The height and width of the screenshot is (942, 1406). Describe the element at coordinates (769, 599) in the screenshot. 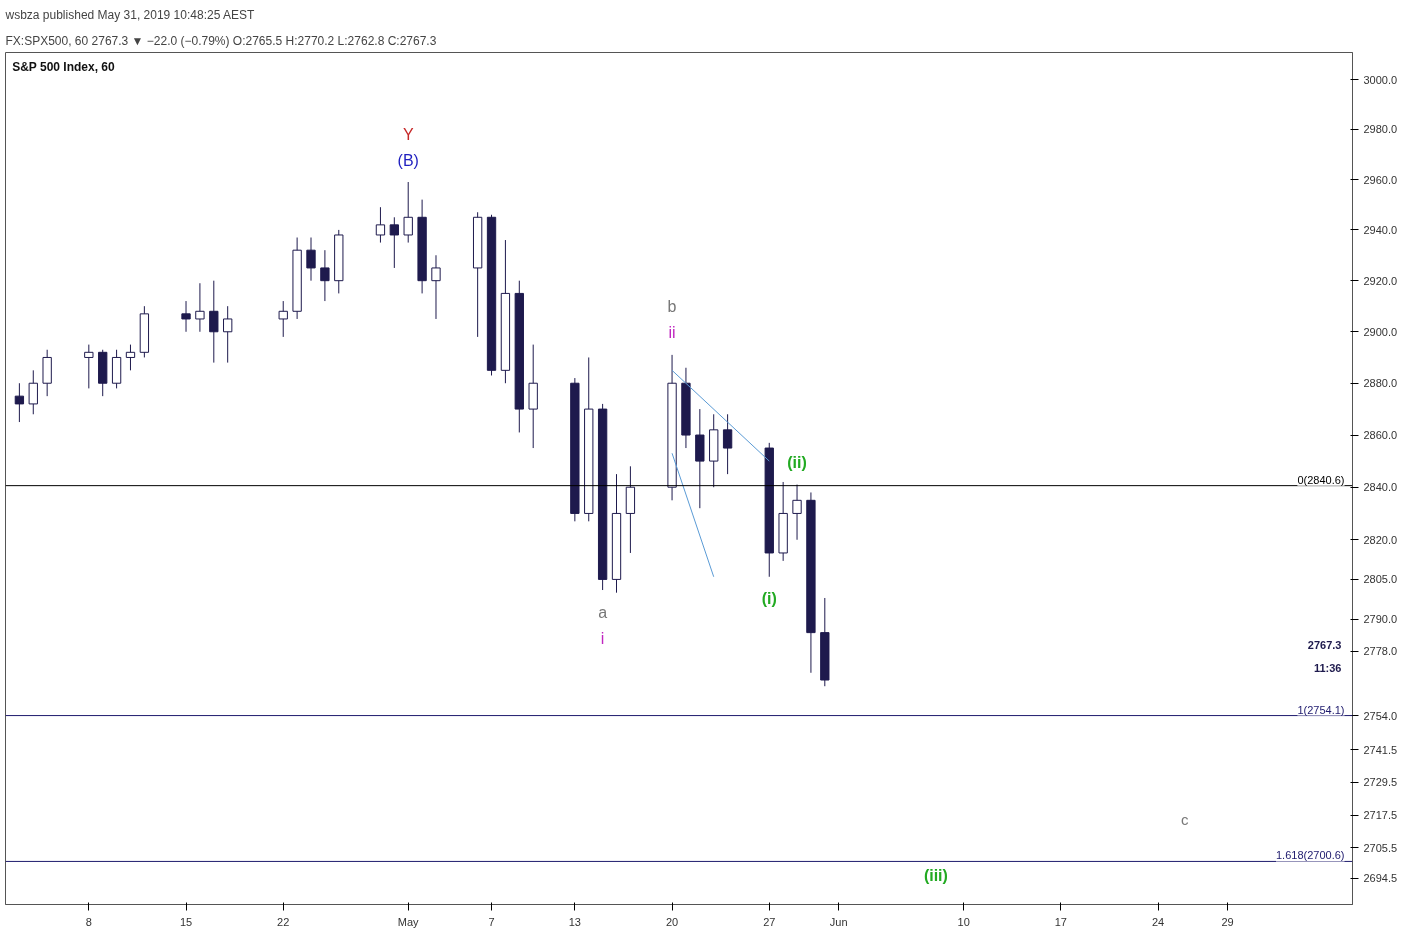

I see `annotation: (i)` at that location.